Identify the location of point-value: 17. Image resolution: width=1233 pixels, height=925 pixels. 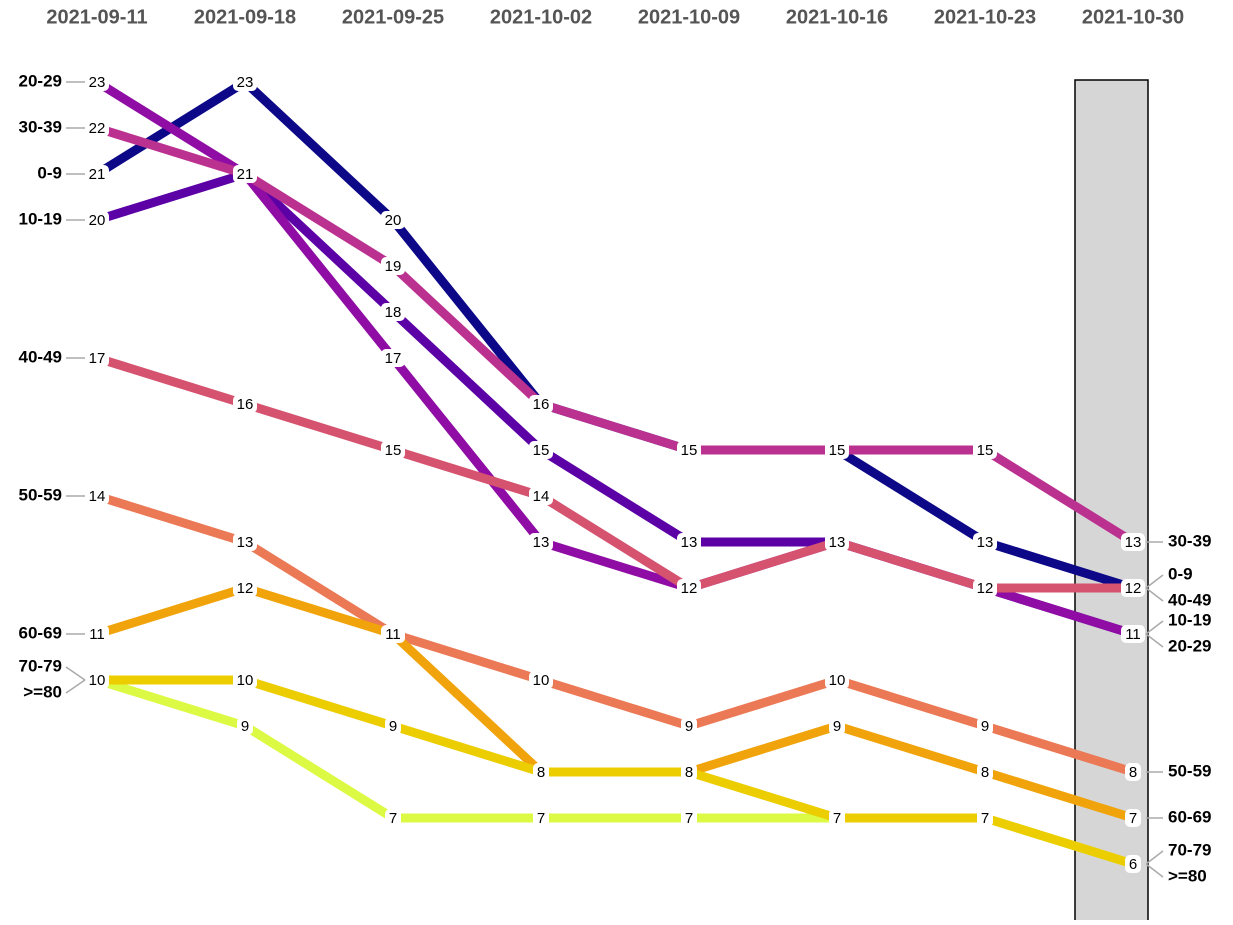
(393, 358).